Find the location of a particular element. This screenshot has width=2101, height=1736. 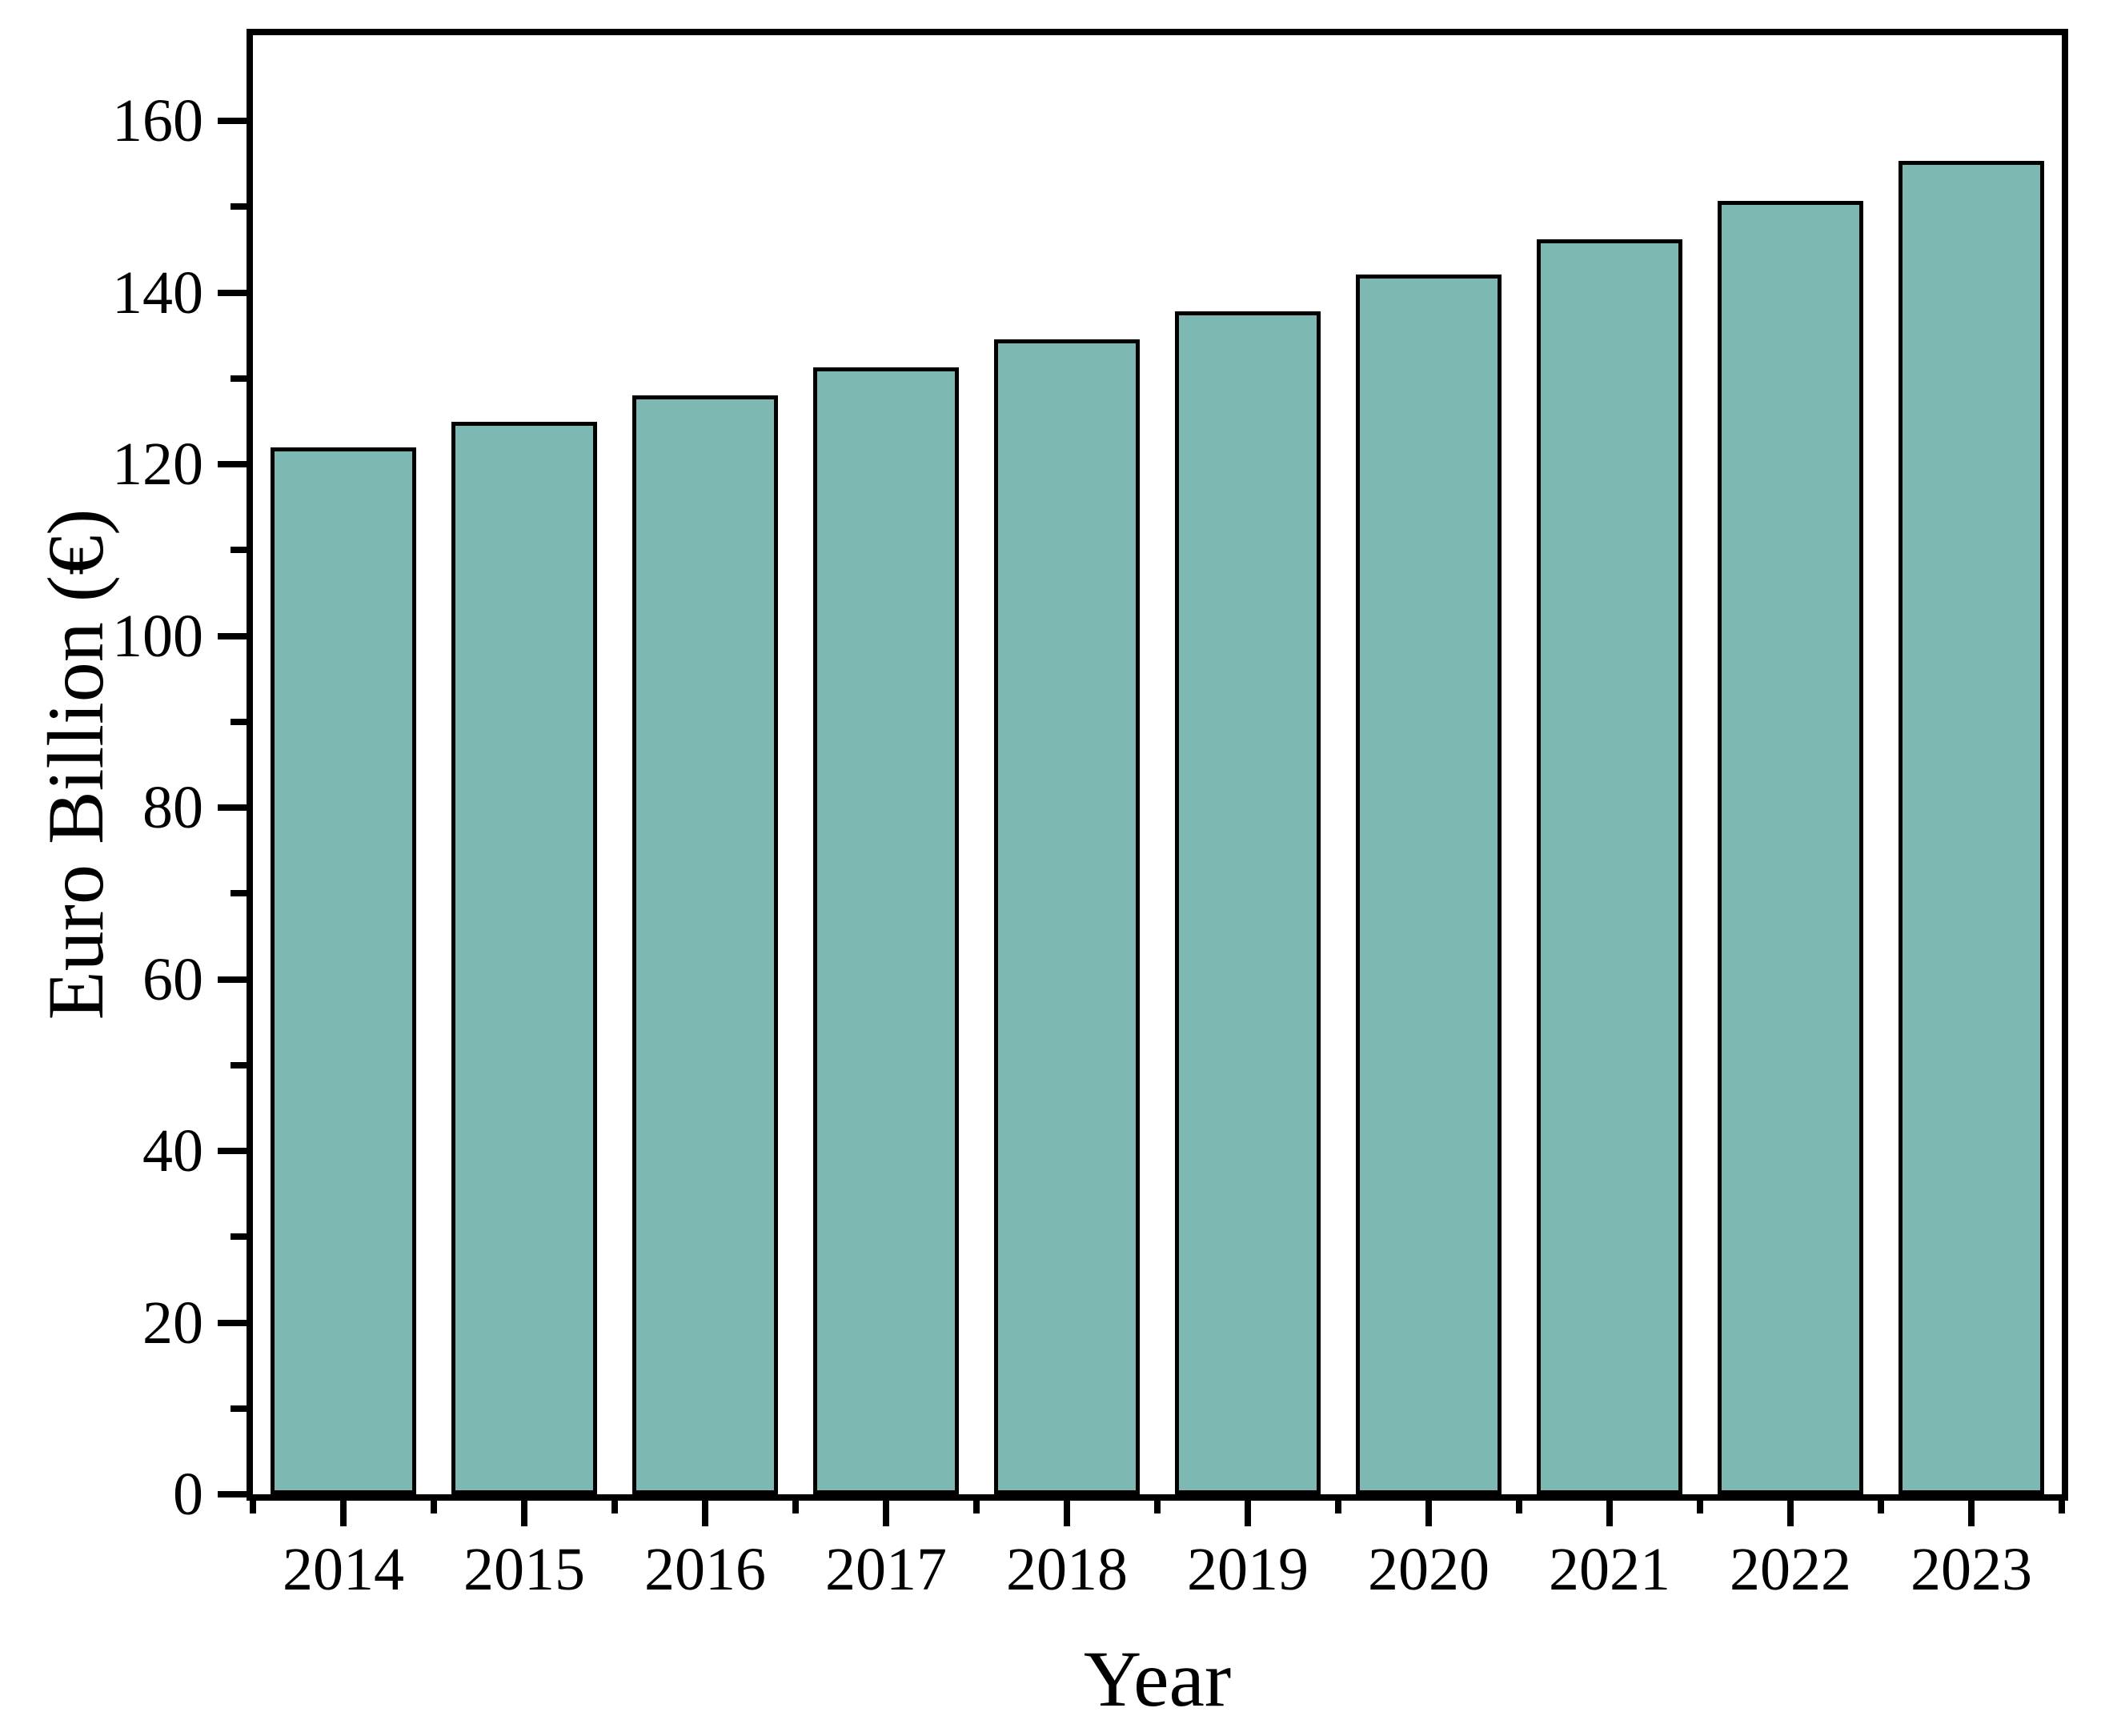

x-tick-label: 2022 is located at coordinates (1791, 1569).